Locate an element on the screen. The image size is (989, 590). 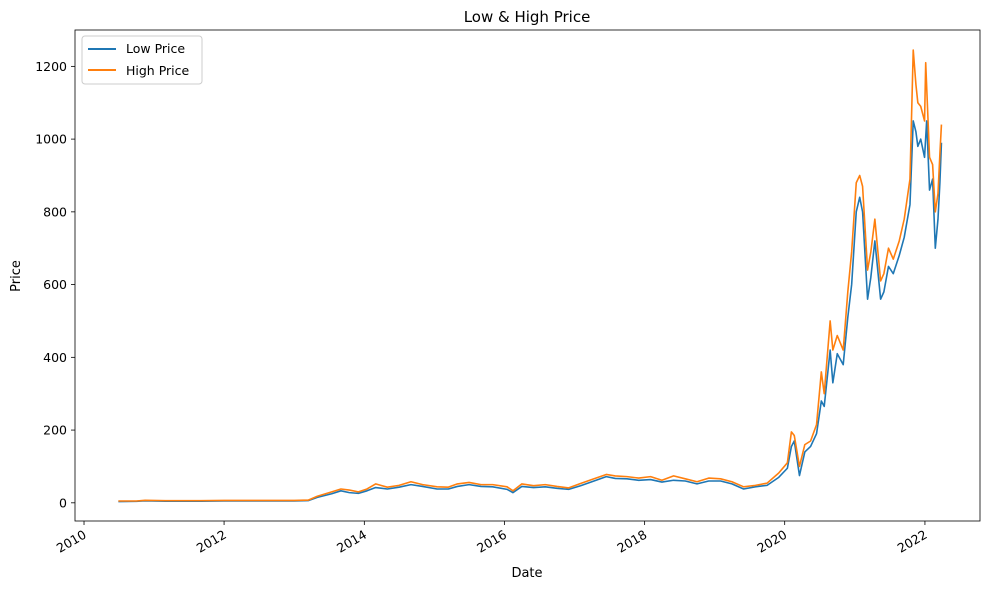
legend-label-low-price: Low Price is located at coordinates (155, 48).